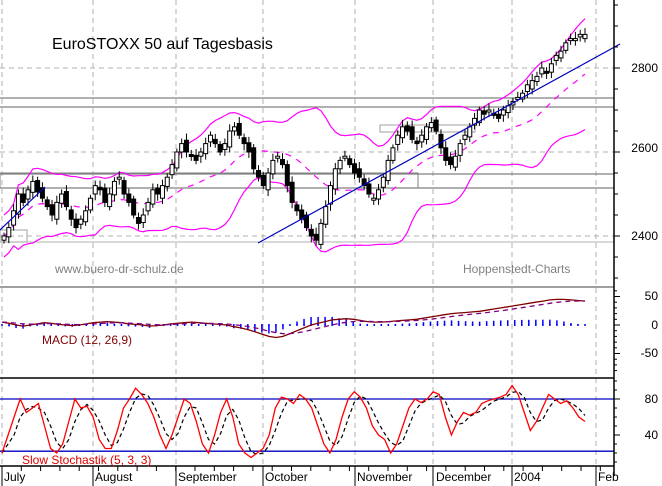 The height and width of the screenshot is (486, 662). What do you see at coordinates (286, 477) in the screenshot?
I see `x-label-october: October` at bounding box center [286, 477].